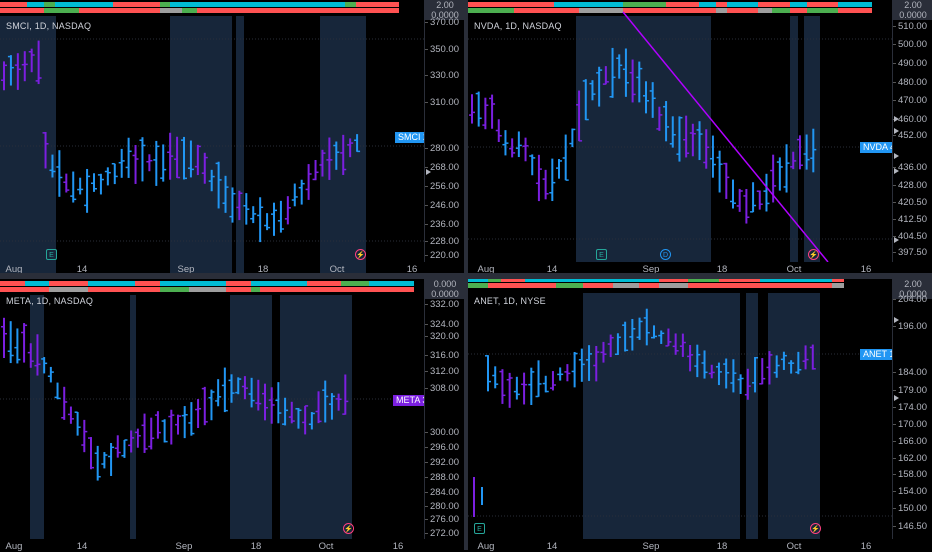 The height and width of the screenshot is (552, 932). Describe the element at coordinates (445, 447) in the screenshot. I see `y-tick: 296.00` at that location.